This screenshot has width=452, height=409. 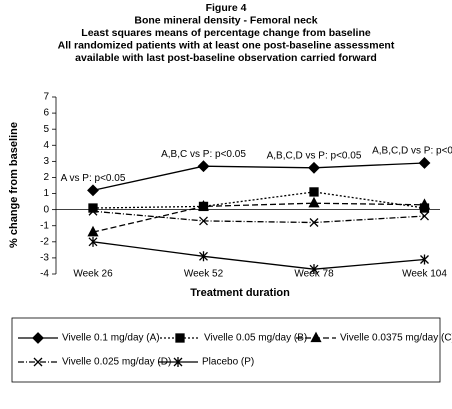 I want to click on annotation: A,B,C vs P: p<0.05, so click(x=203, y=154).